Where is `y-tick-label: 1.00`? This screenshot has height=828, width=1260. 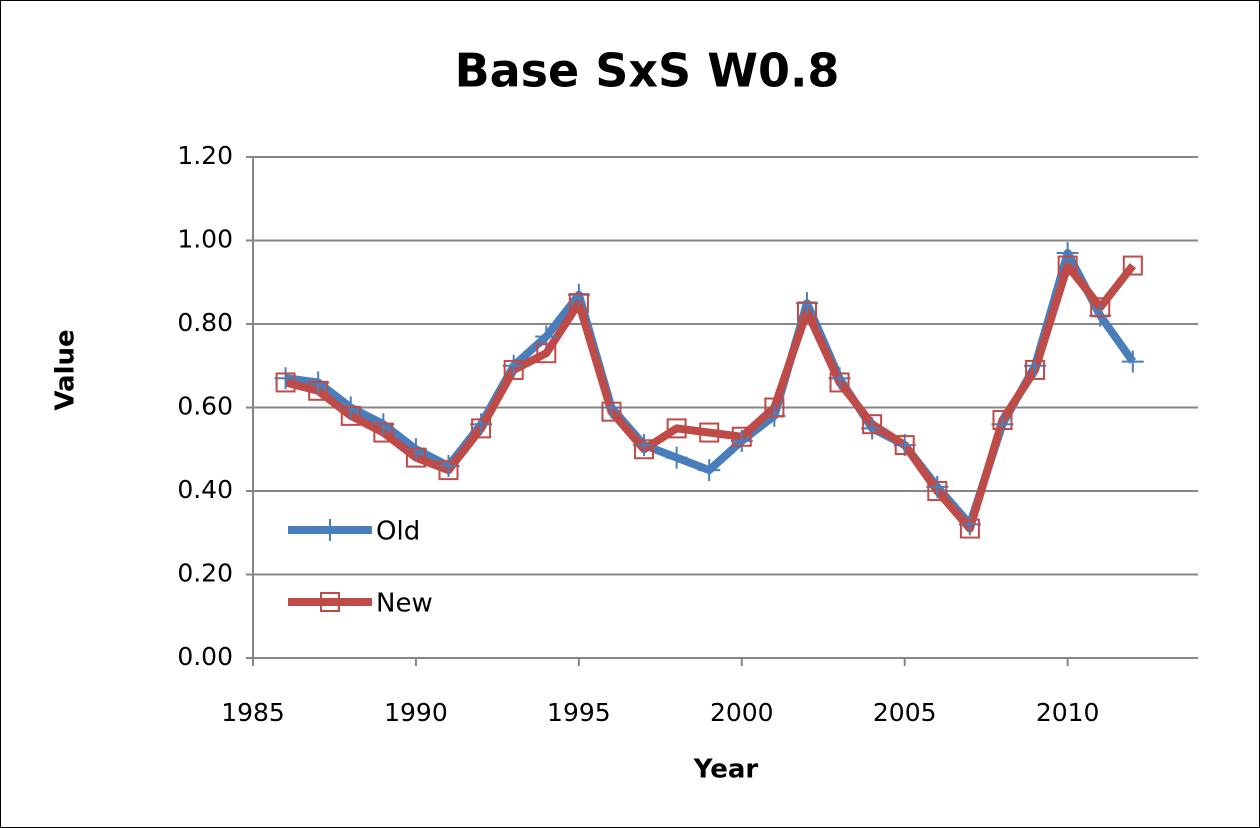 y-tick-label: 1.00 is located at coordinates (205, 239).